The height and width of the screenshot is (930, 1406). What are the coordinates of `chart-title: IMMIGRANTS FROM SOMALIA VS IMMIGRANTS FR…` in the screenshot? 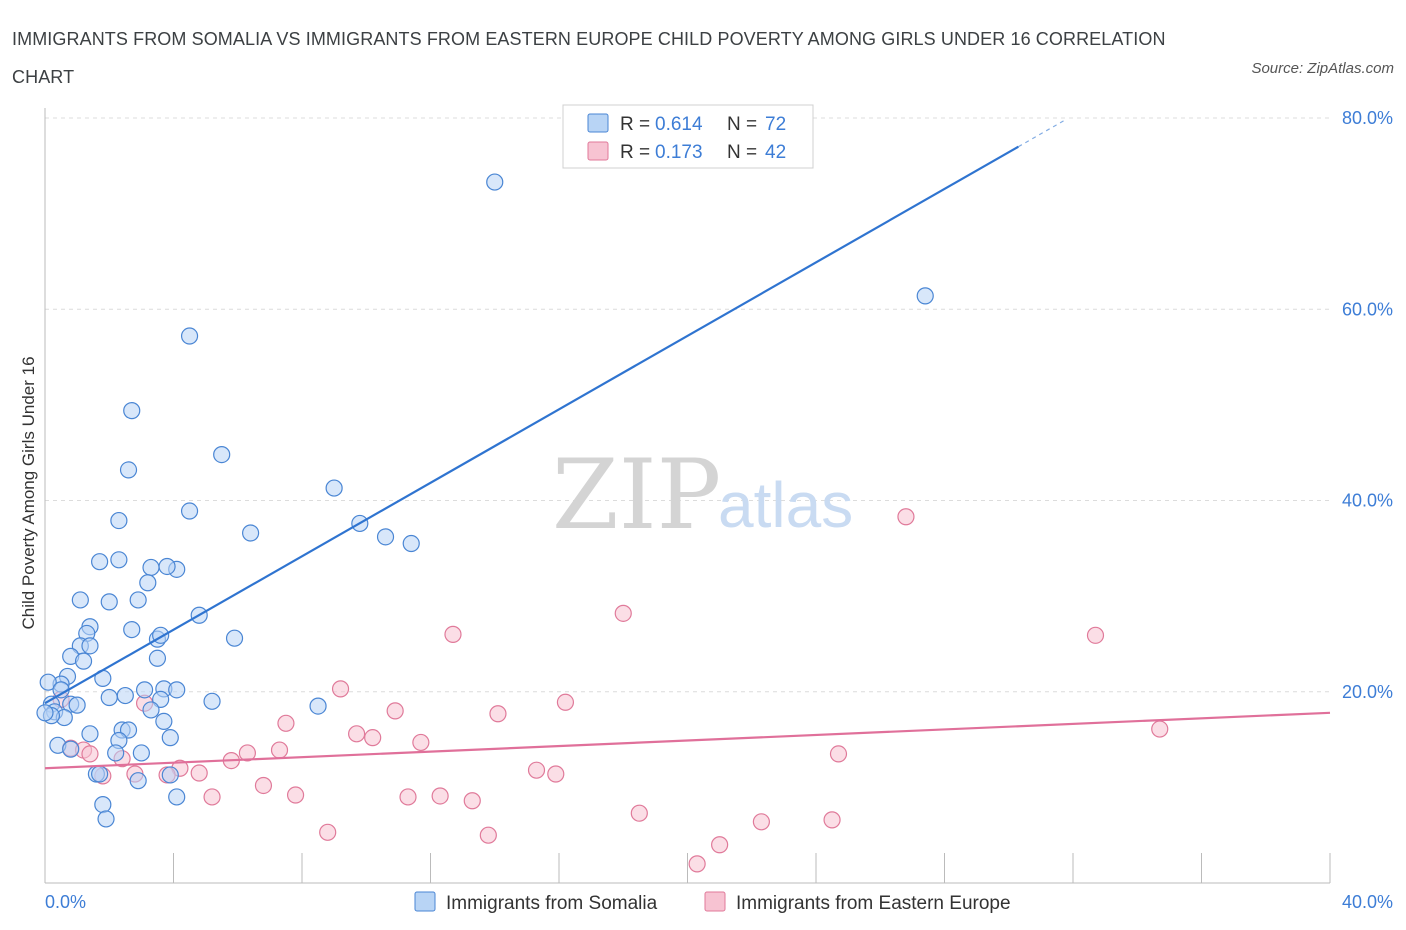 It's located at (589, 58).